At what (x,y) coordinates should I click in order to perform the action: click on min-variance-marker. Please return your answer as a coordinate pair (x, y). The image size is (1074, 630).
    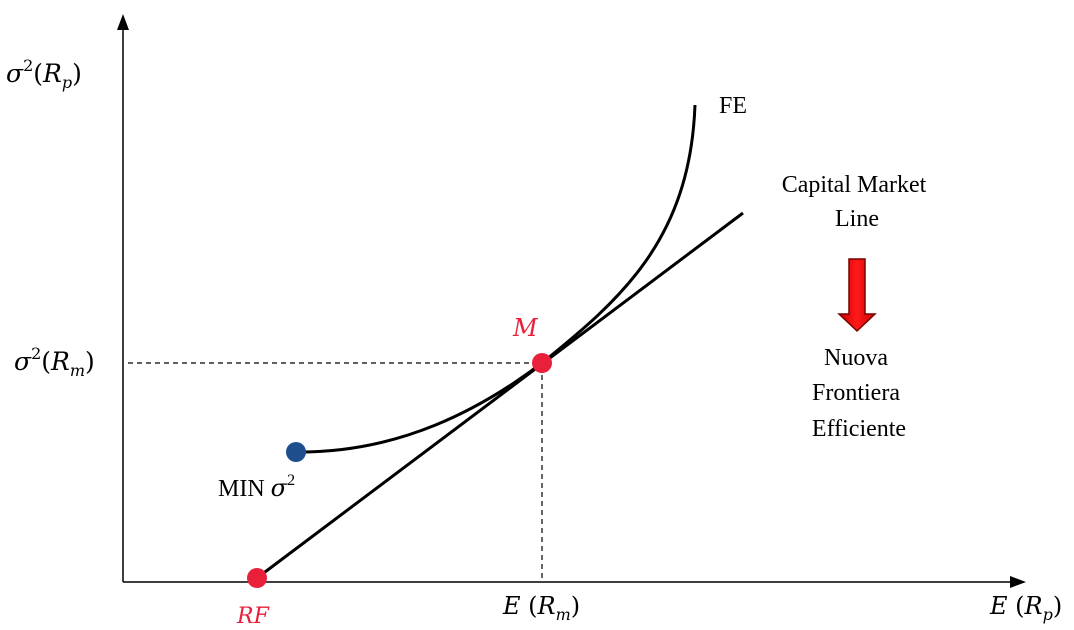
    Looking at the image, I should click on (296, 452).